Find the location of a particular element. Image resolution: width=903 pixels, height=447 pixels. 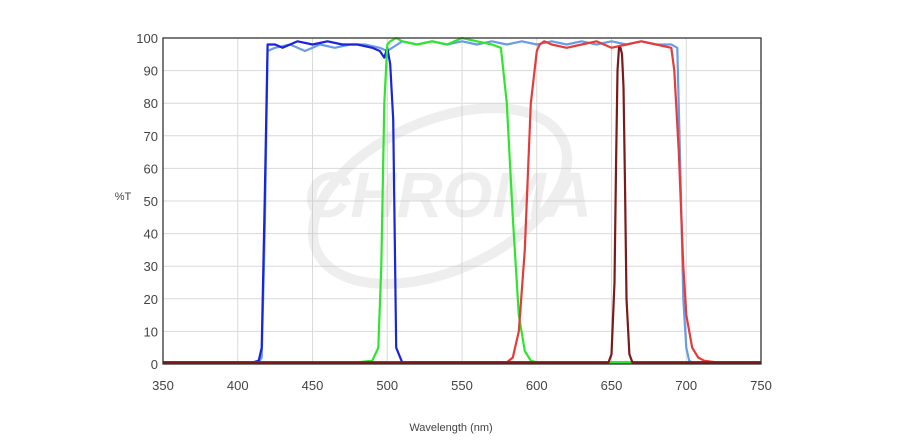

x-tick-label: 550 is located at coordinates (462, 385).